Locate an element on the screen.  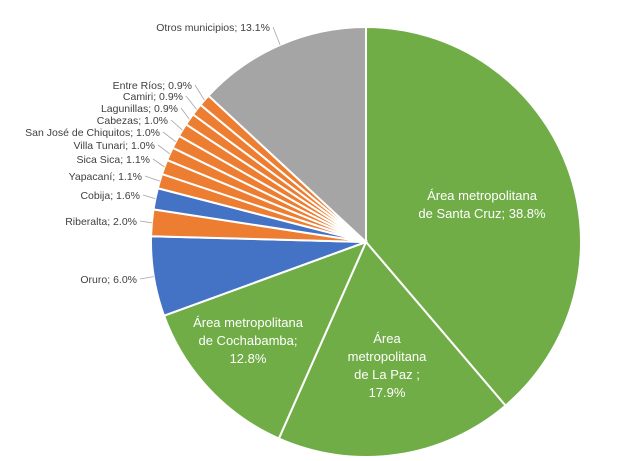
data-label-entre-rios: Entre Ríos; 0.9% is located at coordinates (152, 86).